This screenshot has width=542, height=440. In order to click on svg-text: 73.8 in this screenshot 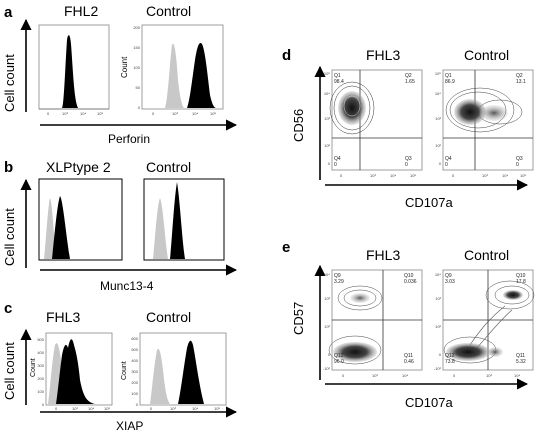, I will do `click(450, 362)`.